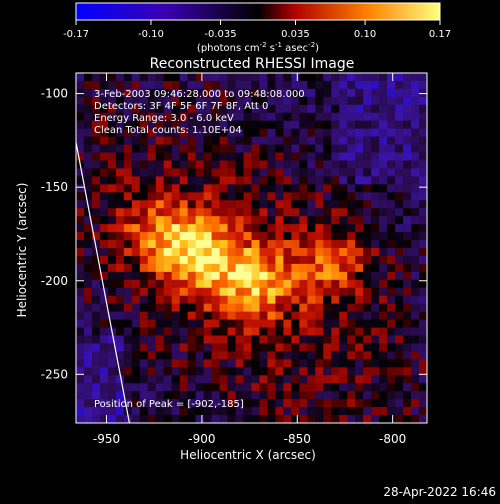 The width and height of the screenshot is (500, 504). I want to click on x-axis-label: Heliocentric X (arcsec), so click(248, 455).